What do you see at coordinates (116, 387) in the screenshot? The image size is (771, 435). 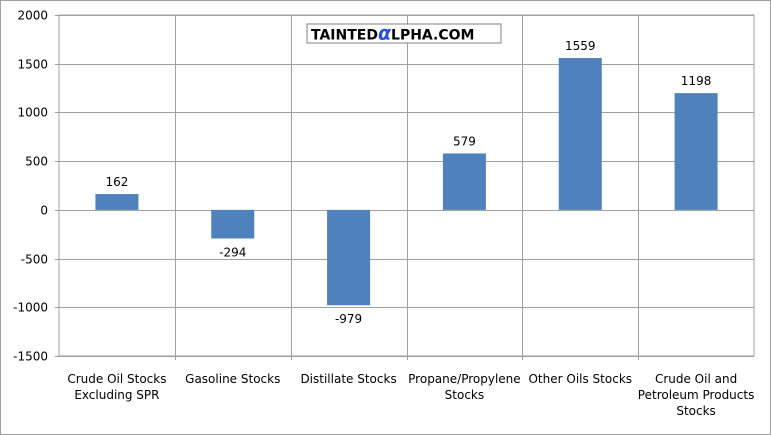 I see `category-label: Crude Oil Stocks Excluding SPR` at bounding box center [116, 387].